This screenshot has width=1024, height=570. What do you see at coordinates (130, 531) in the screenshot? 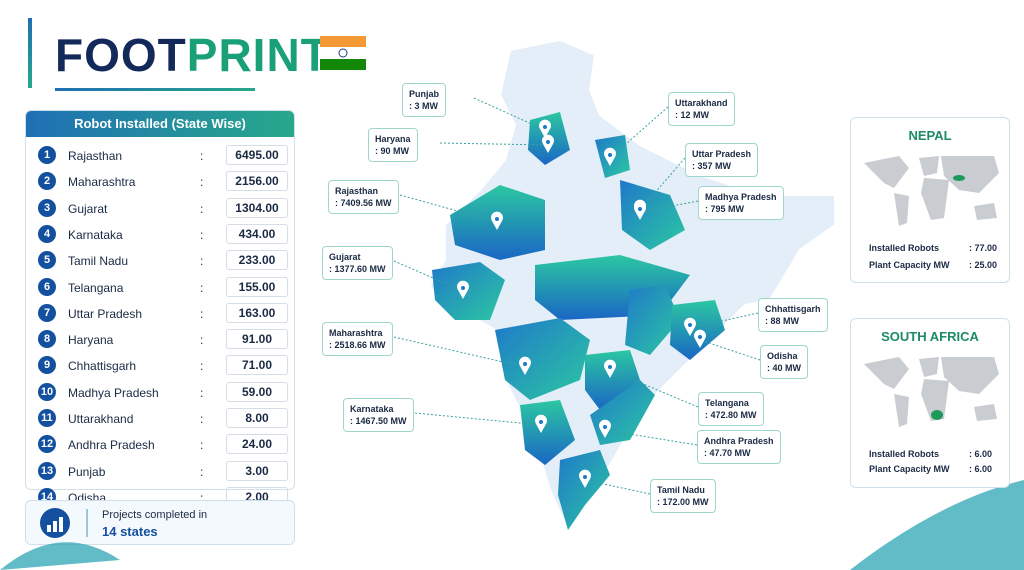
I see `summary-line: 14 states` at bounding box center [130, 531].